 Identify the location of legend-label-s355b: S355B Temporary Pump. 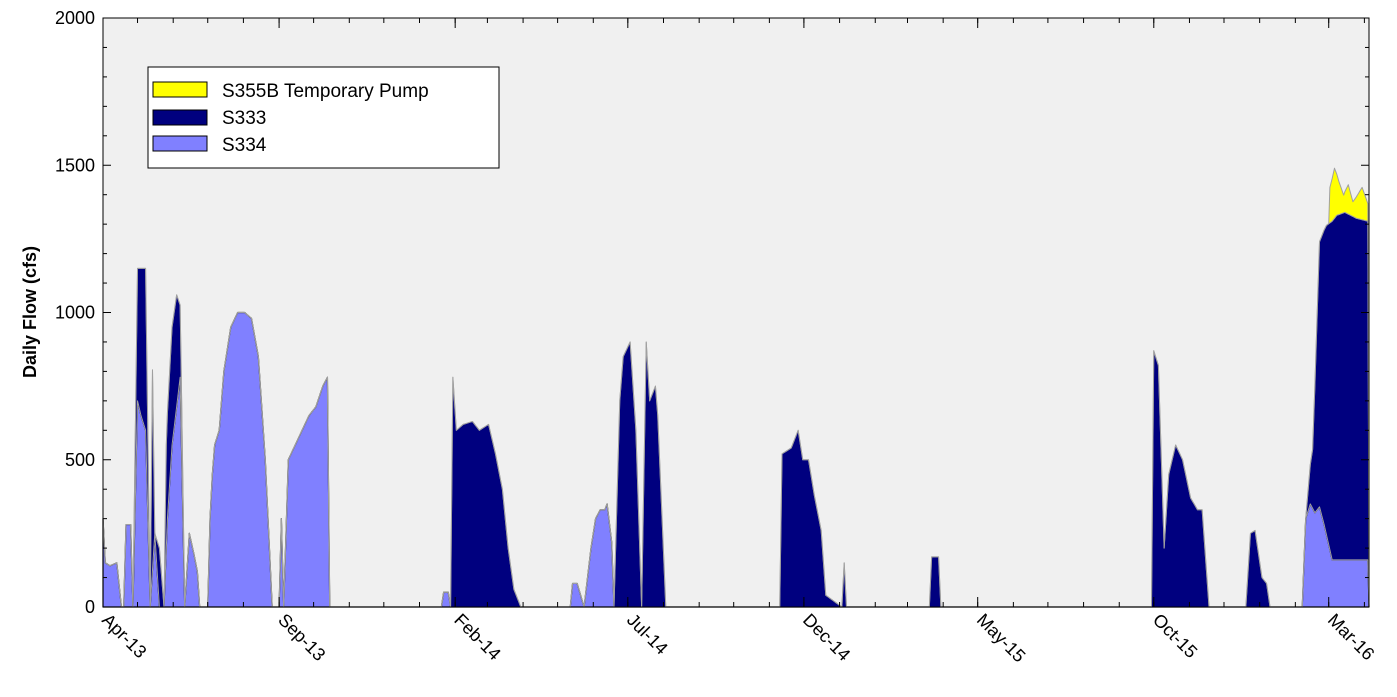
(325, 91).